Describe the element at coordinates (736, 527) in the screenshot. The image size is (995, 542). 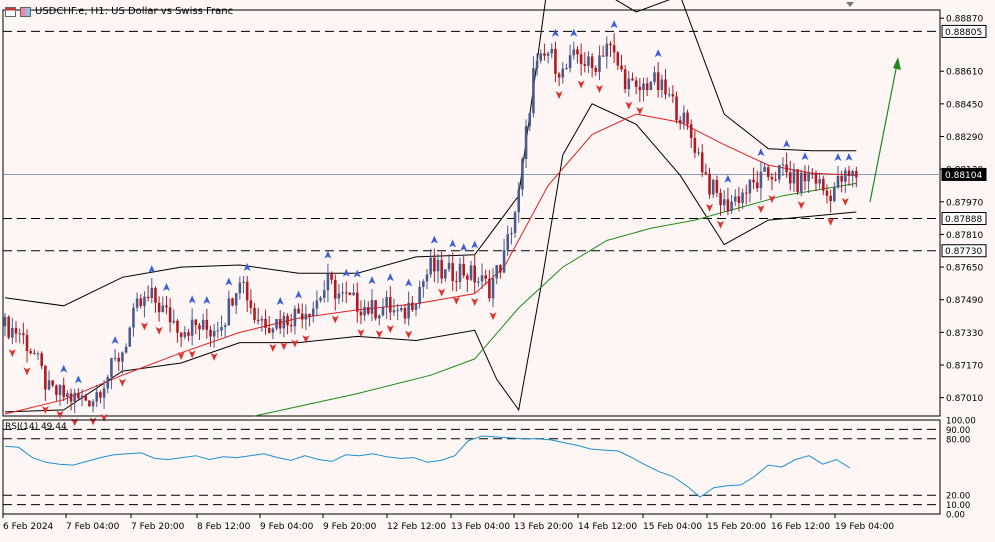
I see `time-tick-label: 15 Feb 20:00` at that location.